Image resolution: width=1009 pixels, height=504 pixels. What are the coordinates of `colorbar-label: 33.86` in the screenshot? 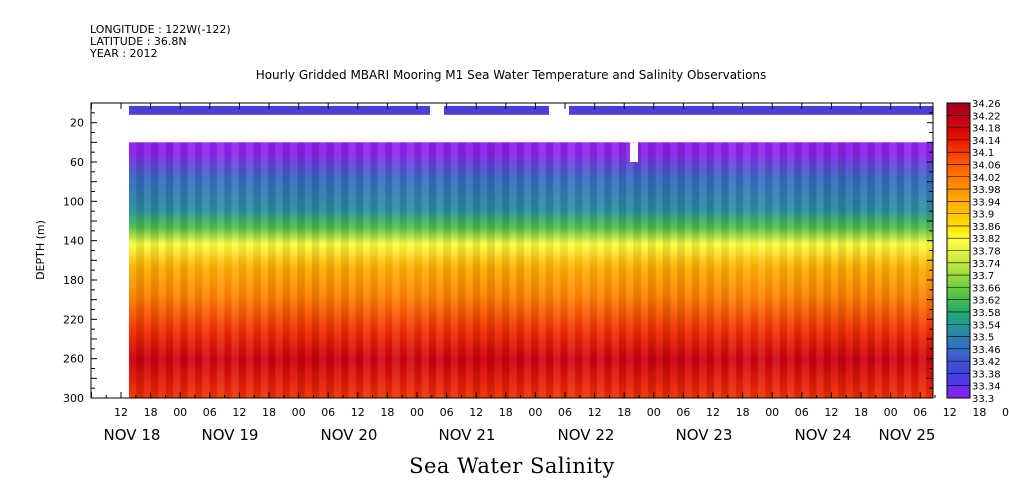 It's located at (986, 227).